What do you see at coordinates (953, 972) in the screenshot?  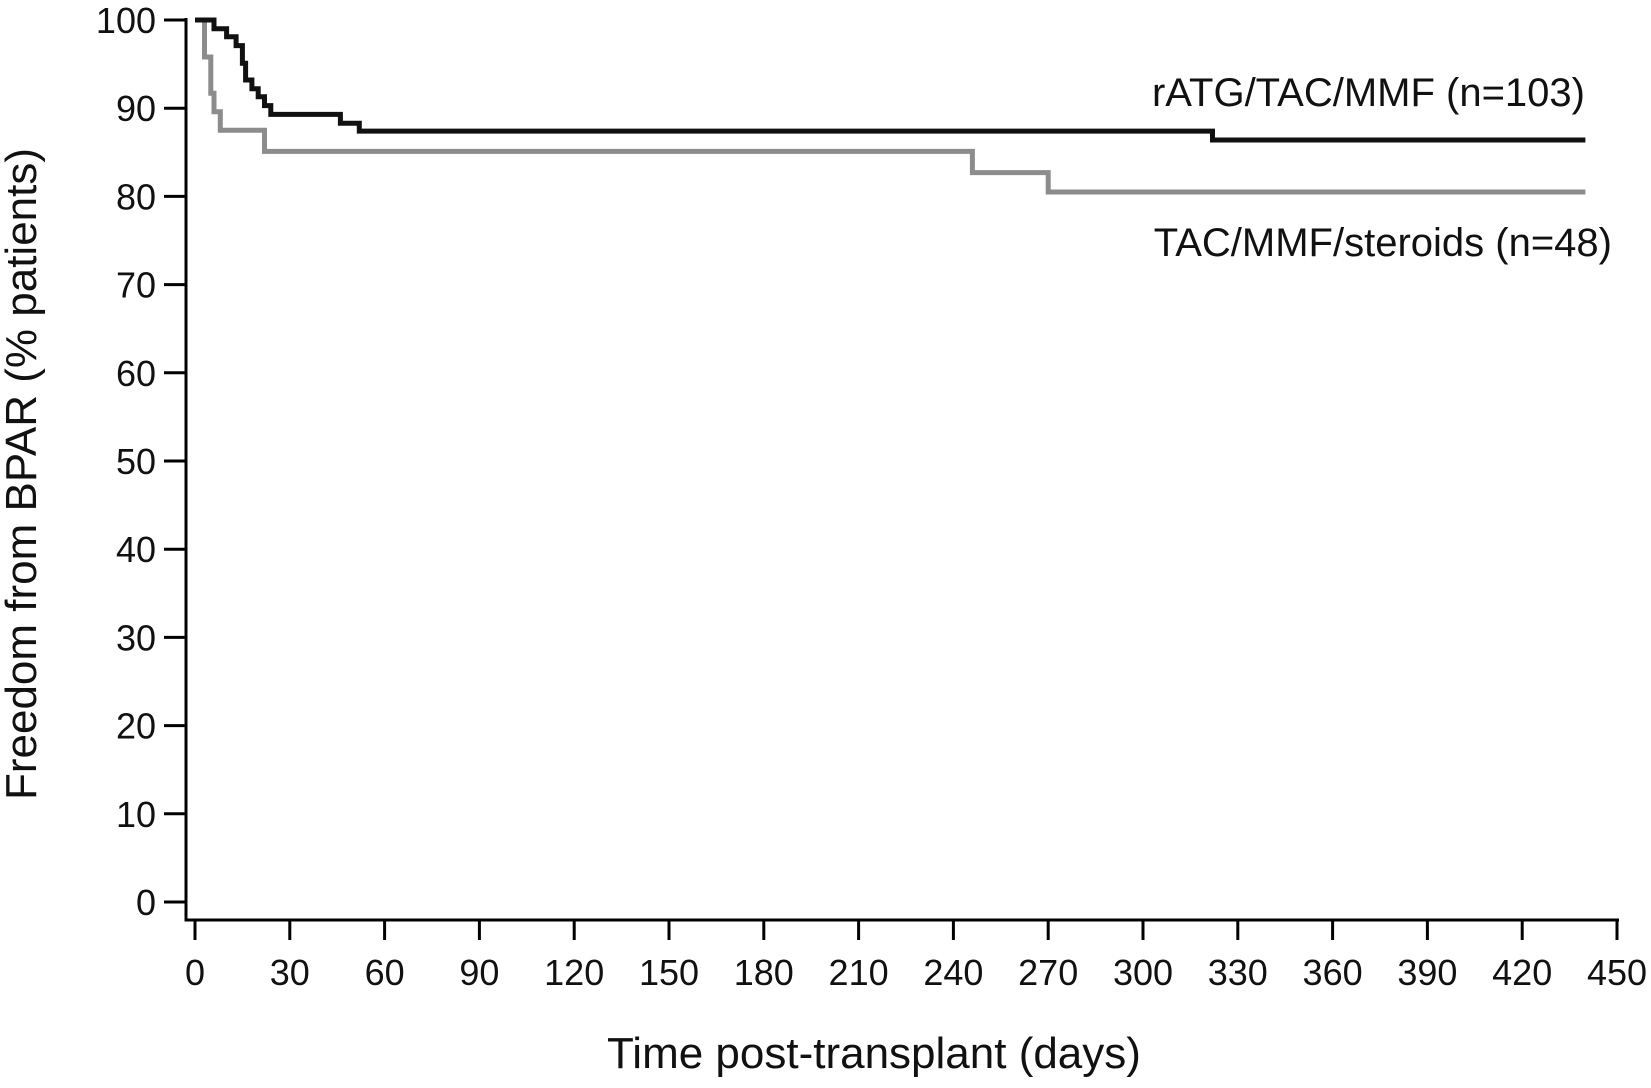 I see `x-tick-label: 240` at bounding box center [953, 972].